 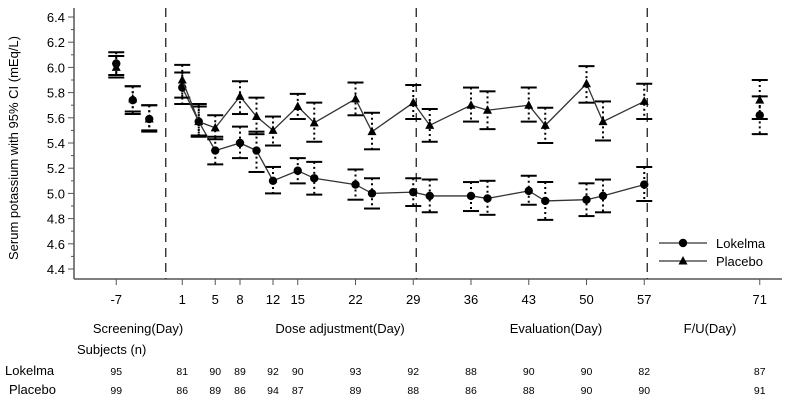 What do you see at coordinates (298, 299) in the screenshot?
I see `x-tick-label: 15` at bounding box center [298, 299].